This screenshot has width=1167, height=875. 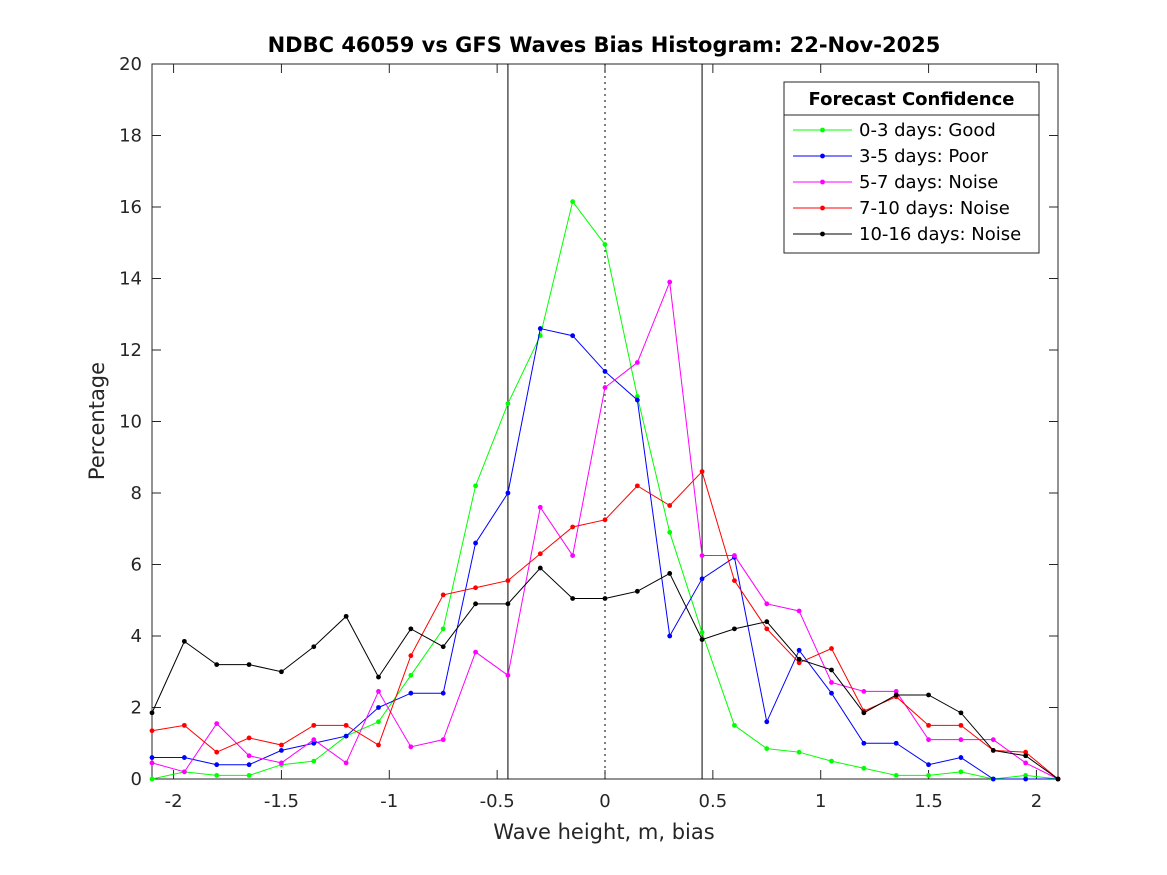 I want to click on y-tick-label: 16, so click(x=130, y=207).